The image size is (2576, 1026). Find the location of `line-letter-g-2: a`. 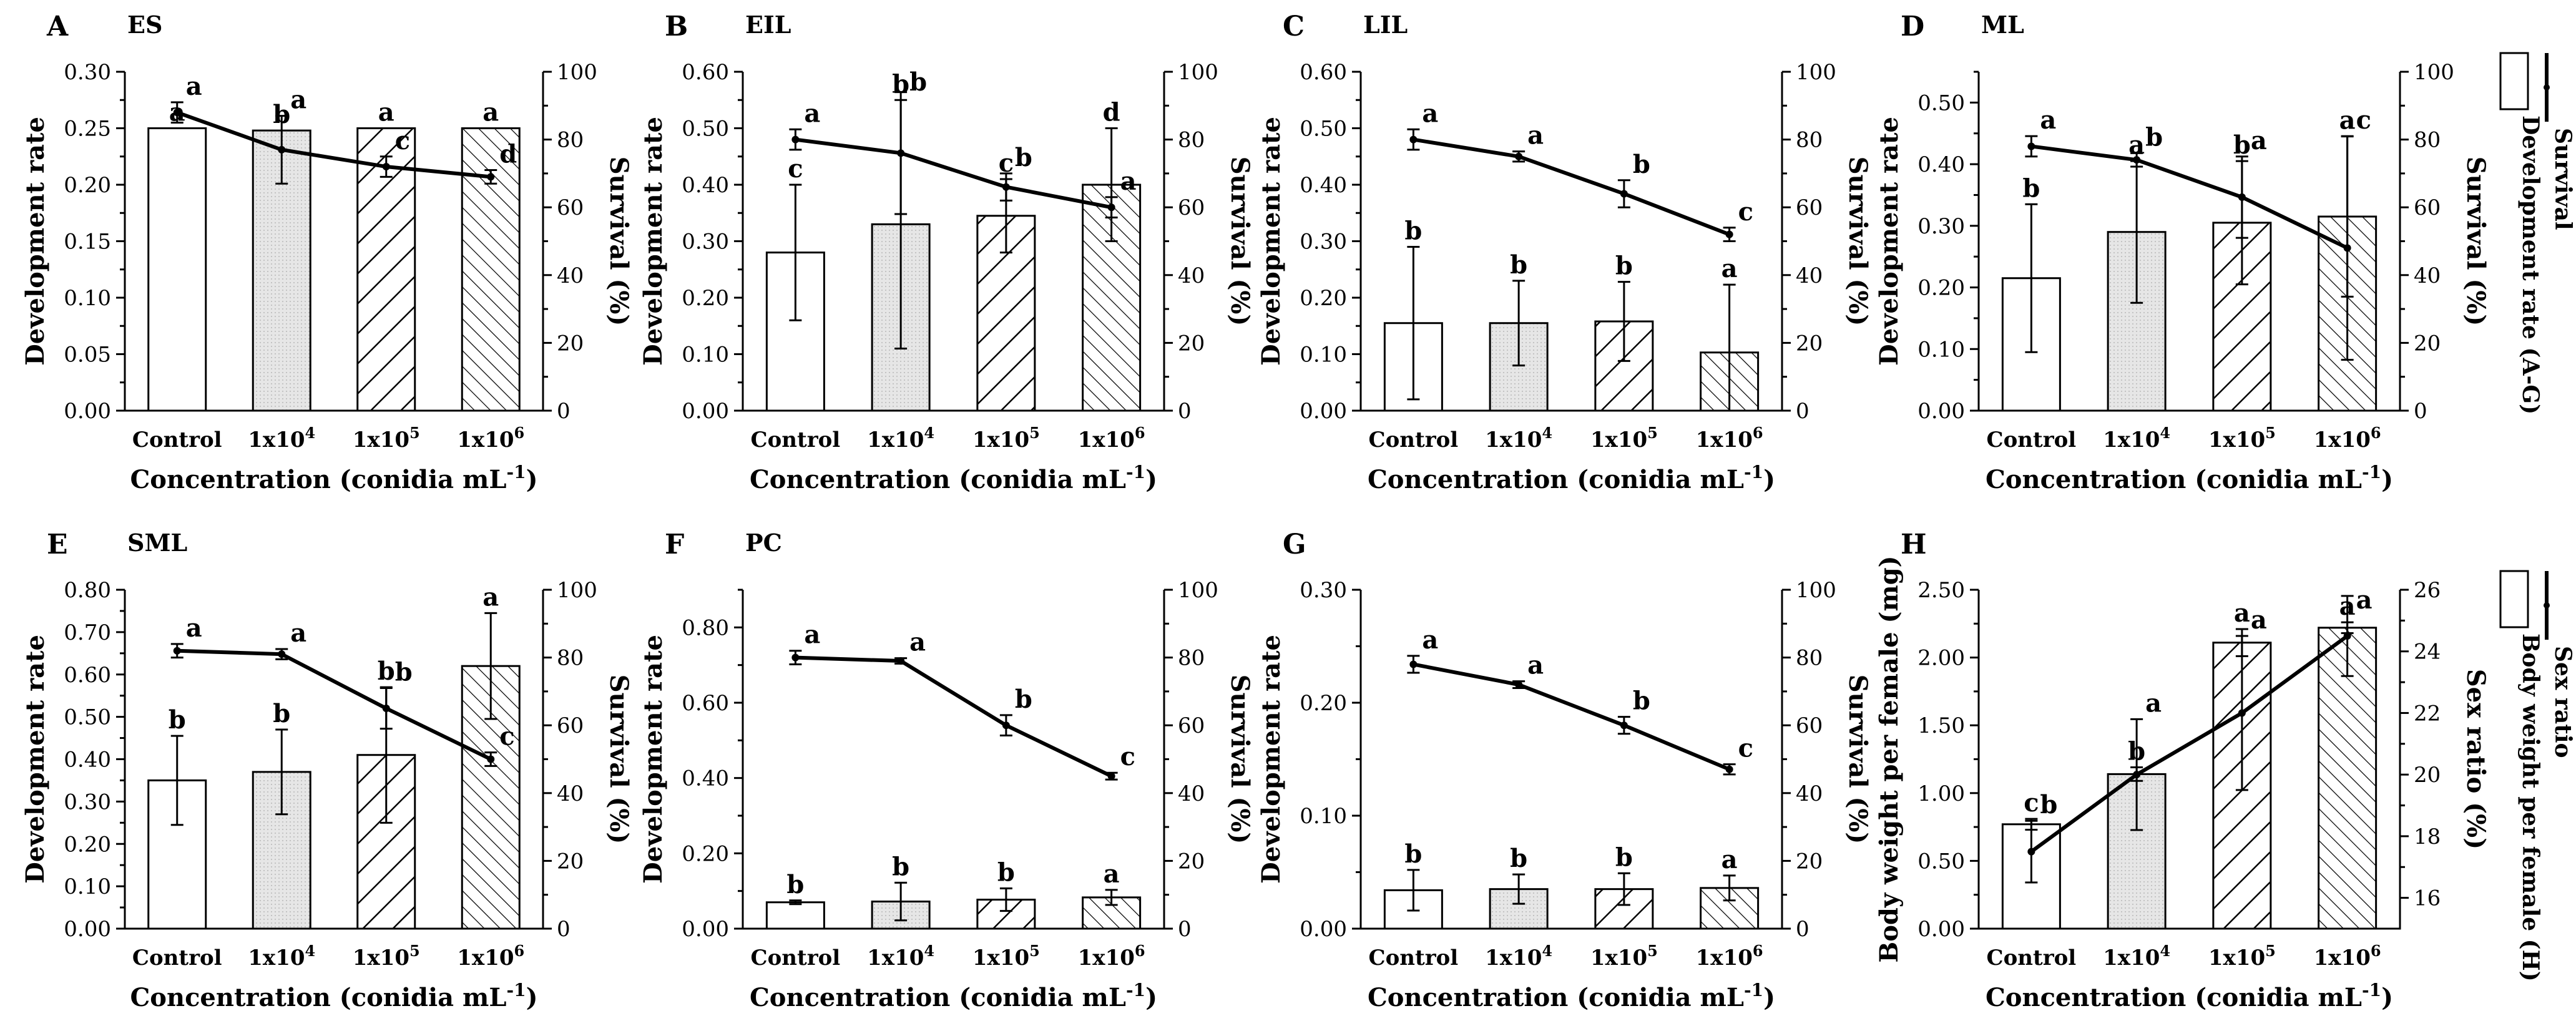

line-letter-g-2: a is located at coordinates (1535, 665).